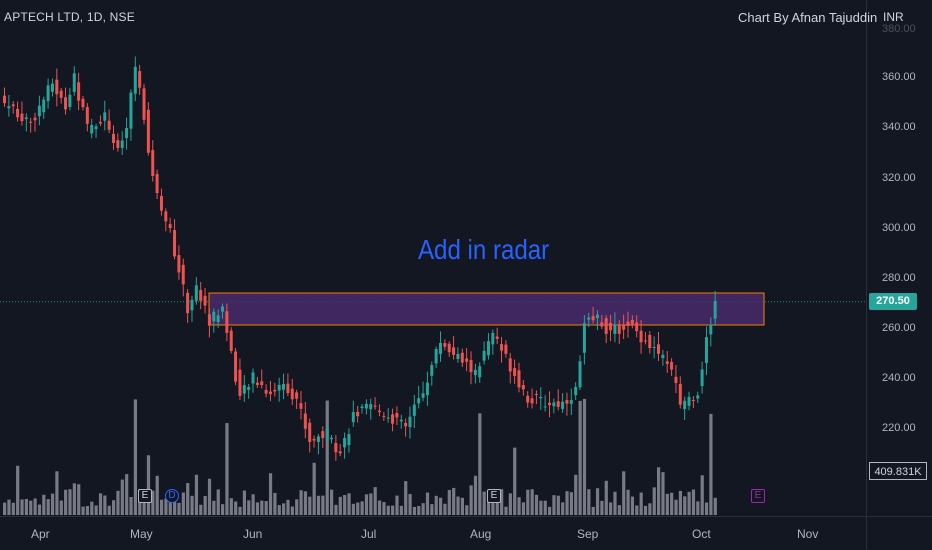  What do you see at coordinates (893, 301) in the screenshot?
I see `last-price-tag: 270.50` at bounding box center [893, 301].